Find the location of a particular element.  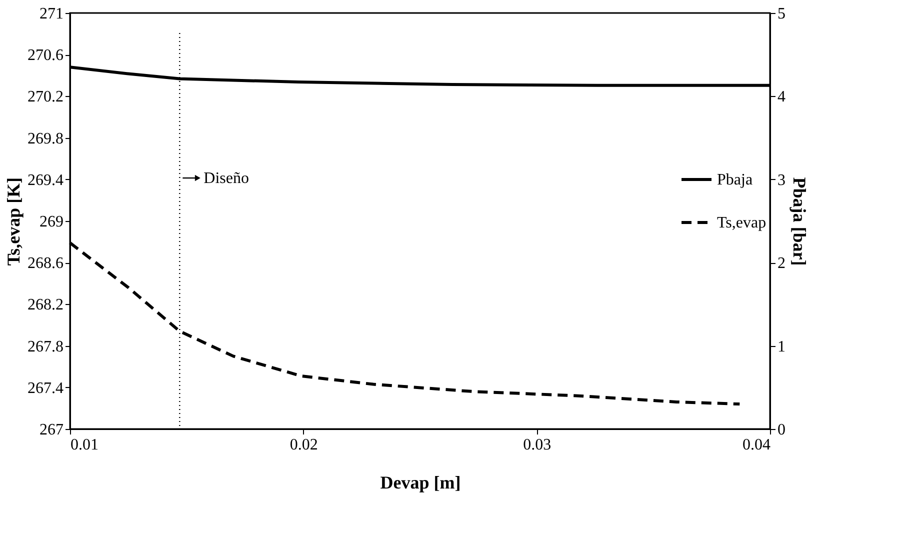

x-tick-label: 0.03 is located at coordinates (537, 445).